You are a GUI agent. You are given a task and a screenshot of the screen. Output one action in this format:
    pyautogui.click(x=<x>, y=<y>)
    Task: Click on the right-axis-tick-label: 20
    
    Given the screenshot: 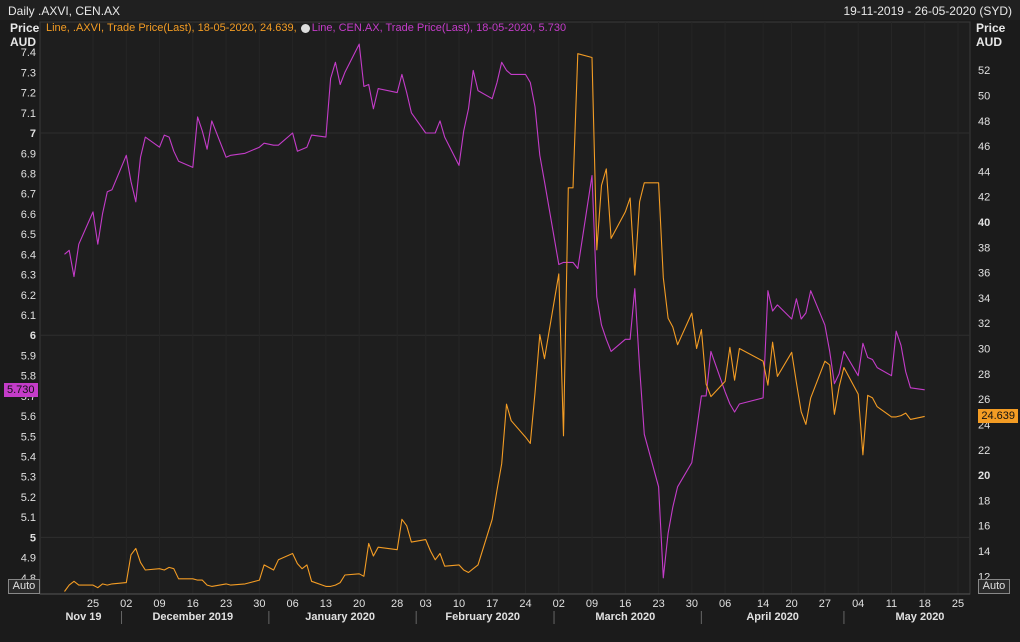 What is the action you would take?
    pyautogui.click(x=984, y=476)
    